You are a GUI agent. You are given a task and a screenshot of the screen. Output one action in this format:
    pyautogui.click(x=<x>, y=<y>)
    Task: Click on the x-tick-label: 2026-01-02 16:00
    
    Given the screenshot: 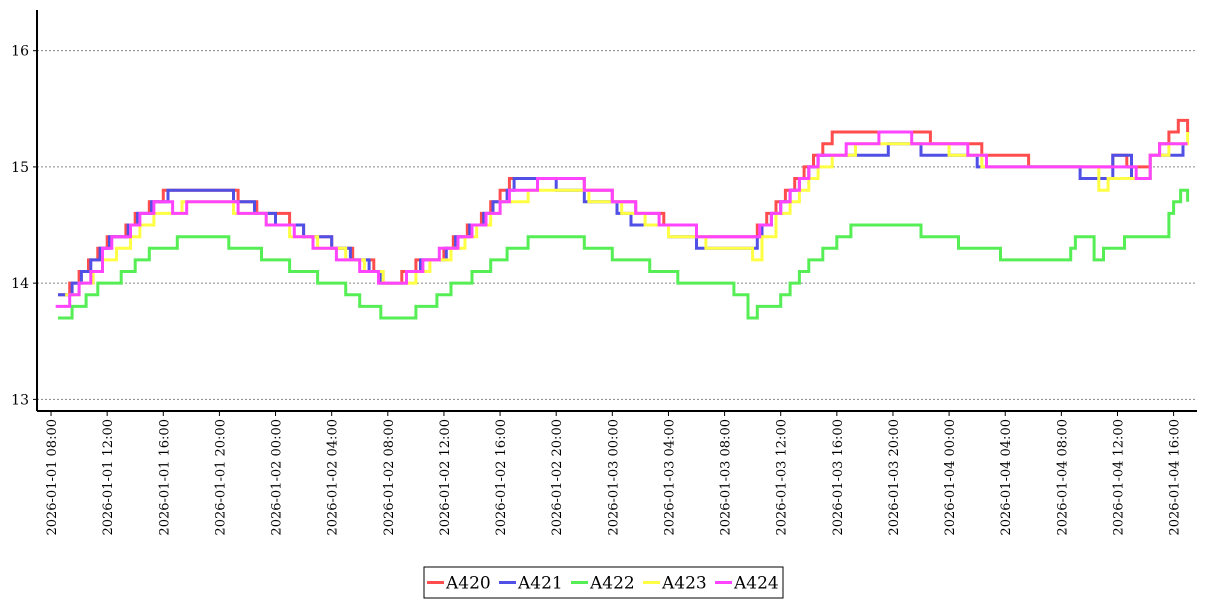 What is the action you would take?
    pyautogui.click(x=501, y=477)
    